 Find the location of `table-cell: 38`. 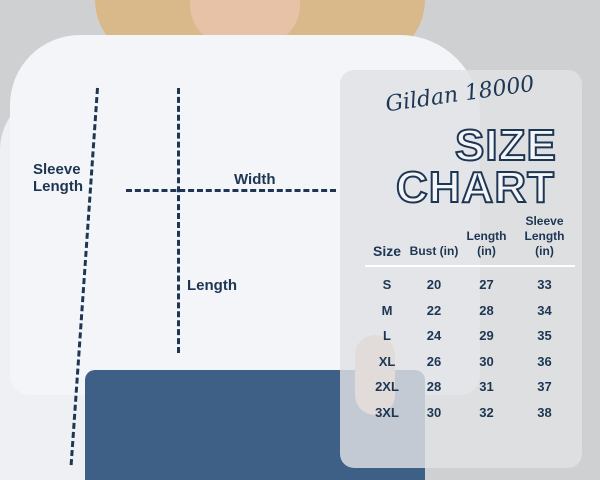

table-cell: 38 is located at coordinates (544, 412).